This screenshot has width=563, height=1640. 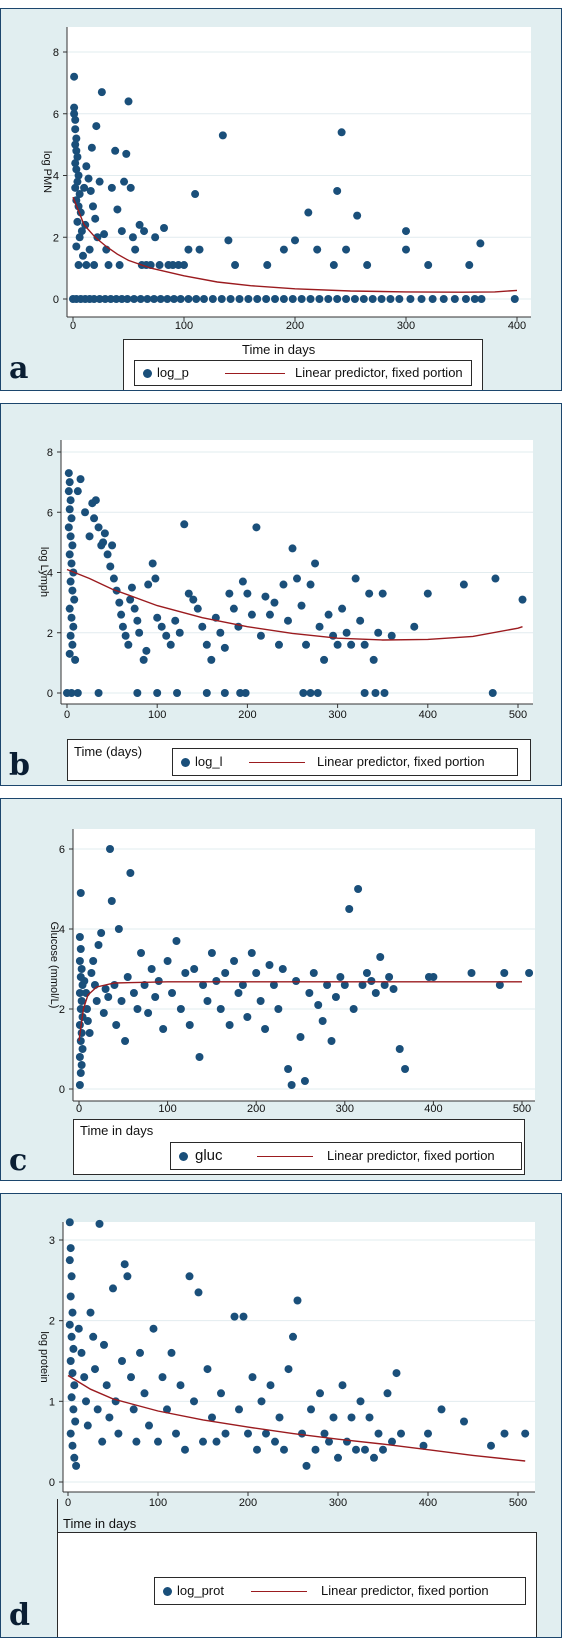 I want to click on x-tick-label: 500, so click(x=522, y=1109).